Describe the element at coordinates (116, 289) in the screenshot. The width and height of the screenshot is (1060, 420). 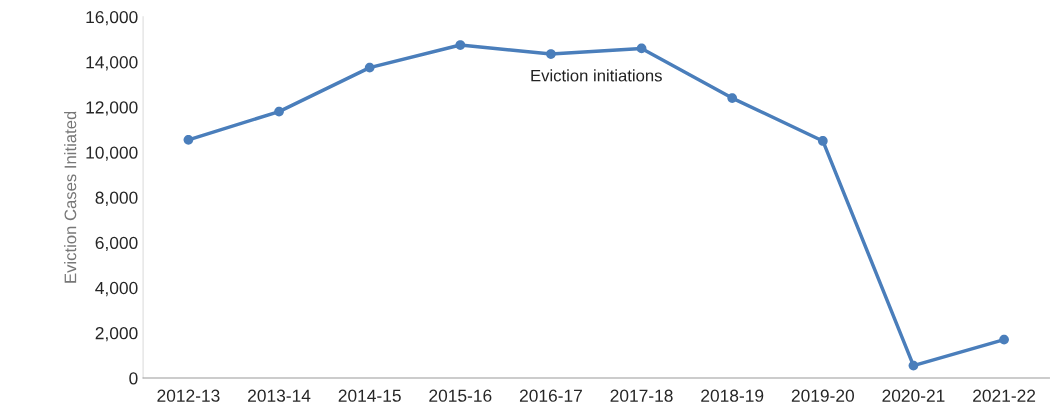
I see `y-tick-label: 4,000` at that location.